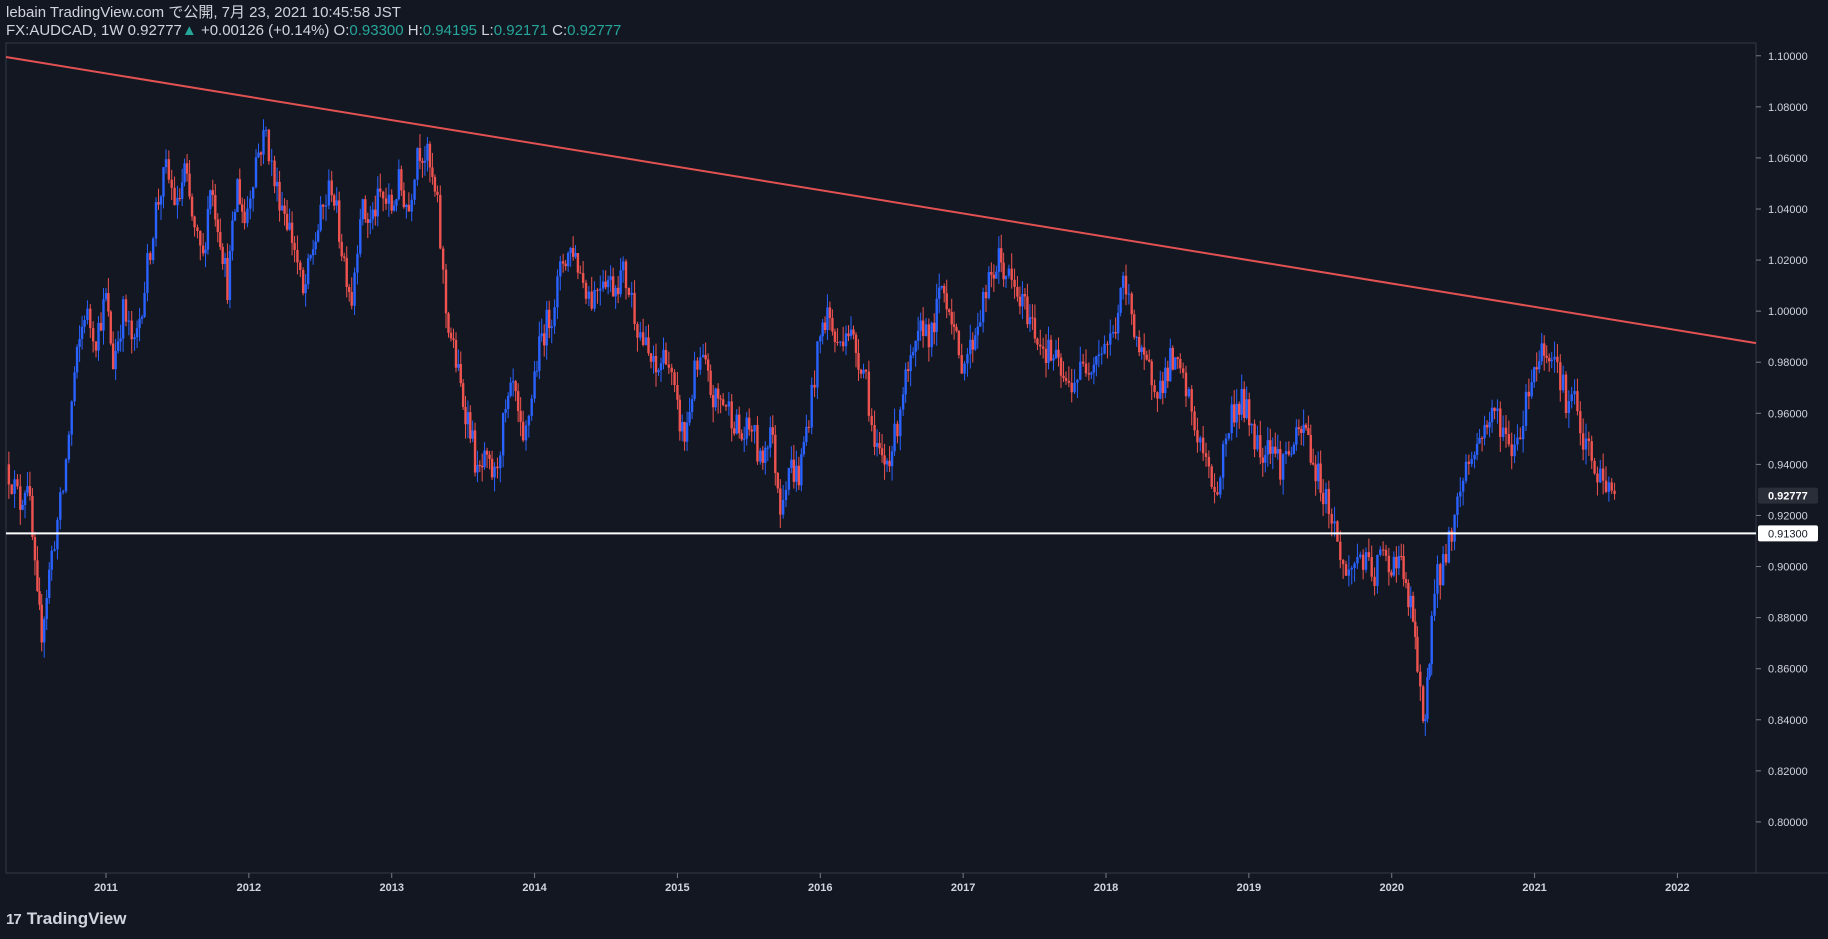 This screenshot has height=939, width=1828. Describe the element at coordinates (66, 919) in the screenshot. I see `tradingview-logo: 17 TradingView` at that location.